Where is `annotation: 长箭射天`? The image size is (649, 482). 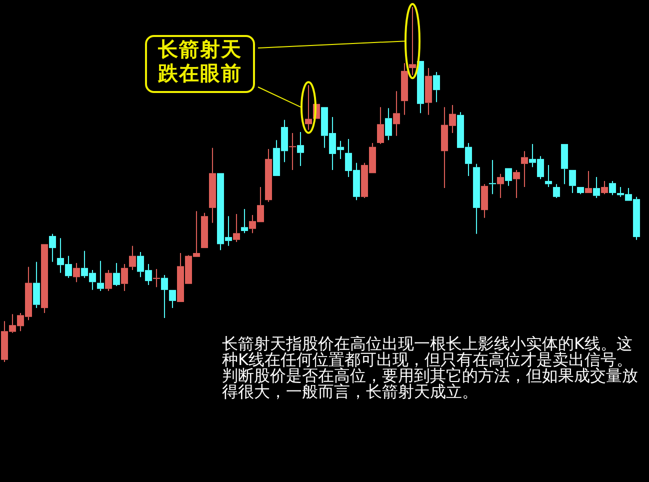
annotation: 长箭射天 is located at coordinates (199, 49).